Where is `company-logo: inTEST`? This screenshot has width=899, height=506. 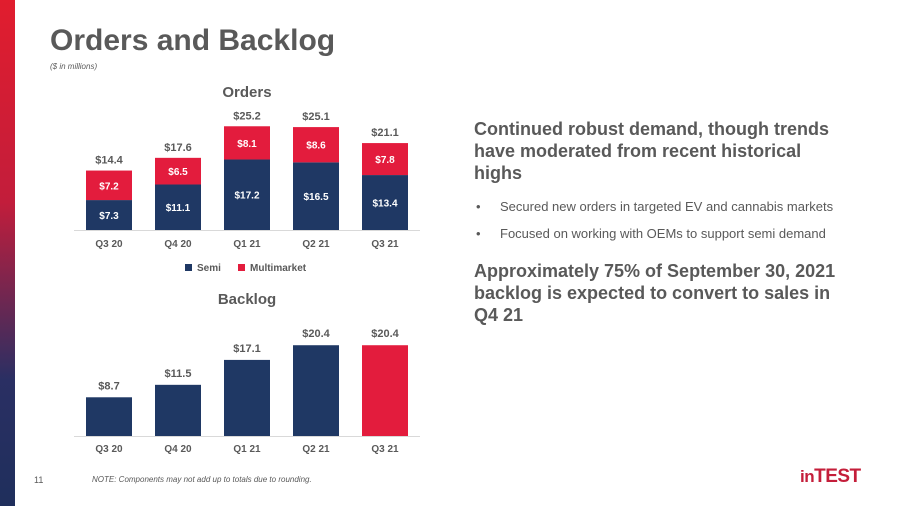
company-logo: inTEST is located at coordinates (830, 476).